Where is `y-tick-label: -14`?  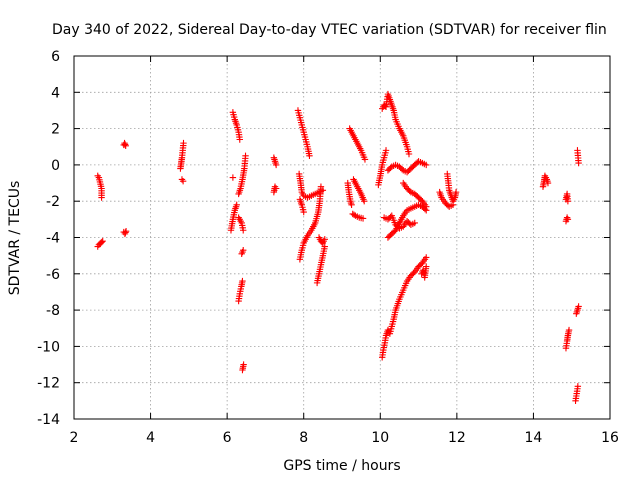 y-tick-label: -14 is located at coordinates (48, 420).